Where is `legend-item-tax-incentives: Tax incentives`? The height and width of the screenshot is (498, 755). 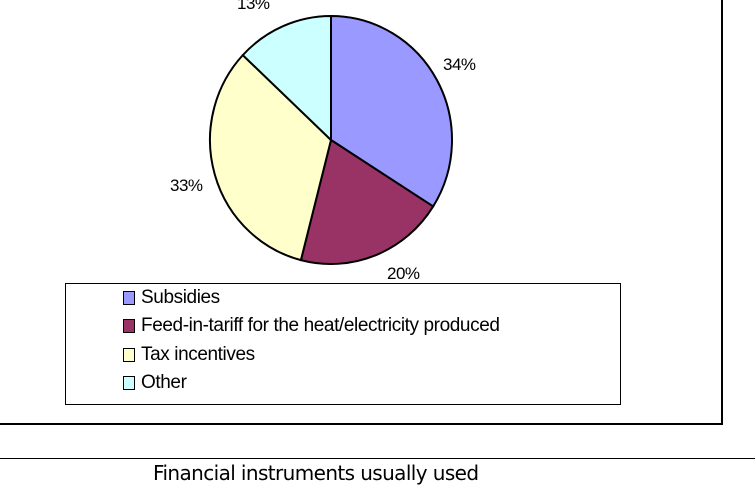
legend-item-tax-incentives: Tax incentives is located at coordinates (189, 355).